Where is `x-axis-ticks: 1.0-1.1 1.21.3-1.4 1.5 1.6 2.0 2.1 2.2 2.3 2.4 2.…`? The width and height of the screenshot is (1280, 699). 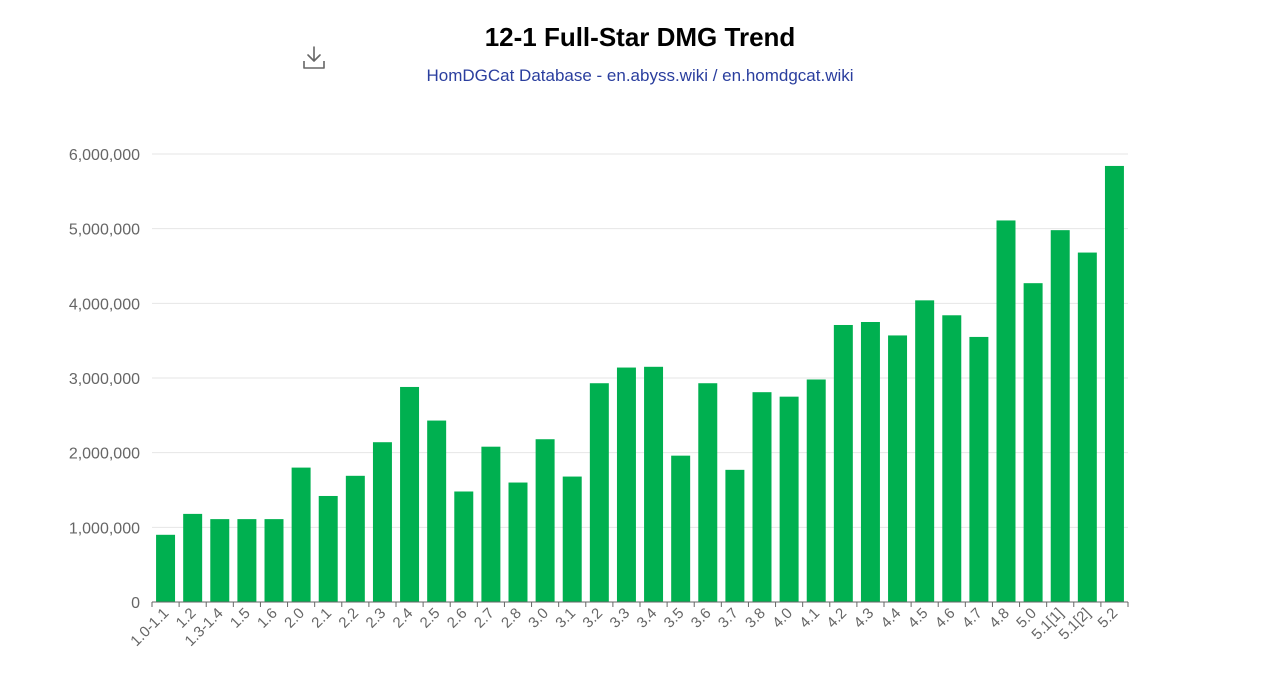 x-axis-ticks: 1.0-1.1 1.21.3-1.4 1.5 1.6 2.0 2.1 2.2 2.3 2.4 2.… is located at coordinates (628, 626).